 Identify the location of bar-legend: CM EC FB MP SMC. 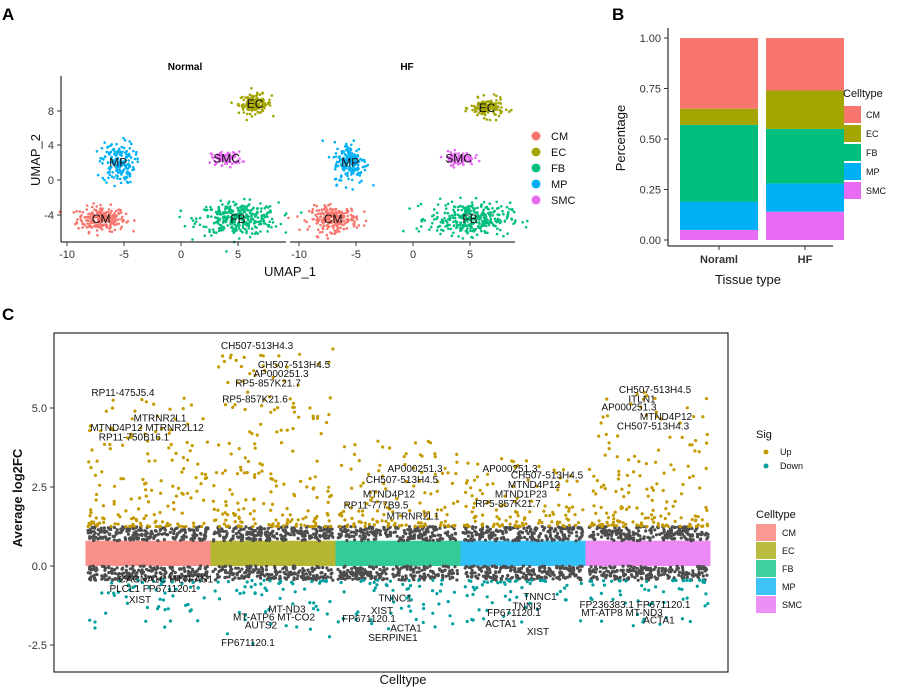
(865, 152).